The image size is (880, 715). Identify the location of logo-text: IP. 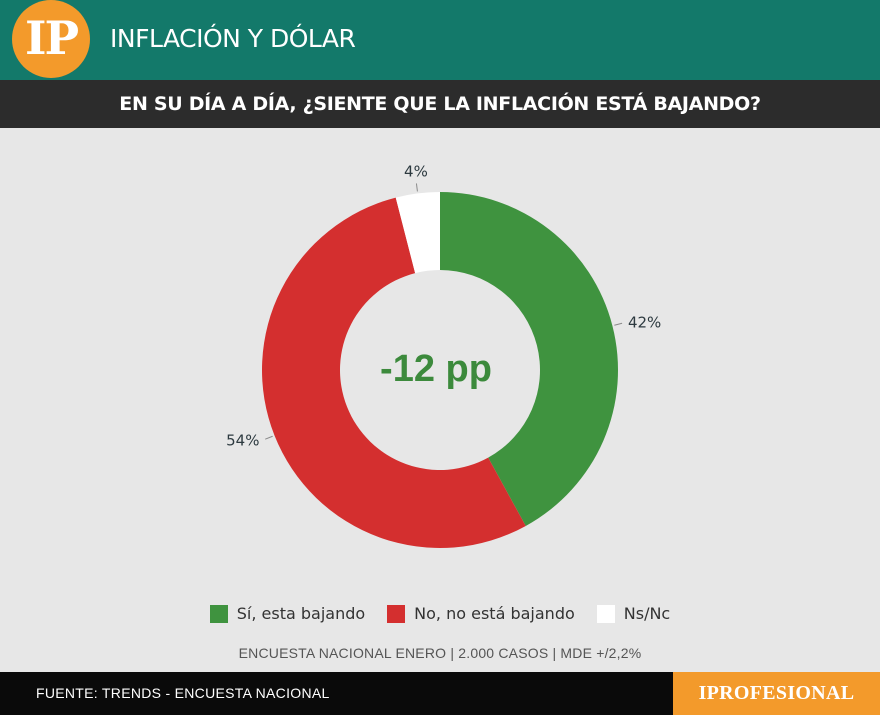
(51, 38).